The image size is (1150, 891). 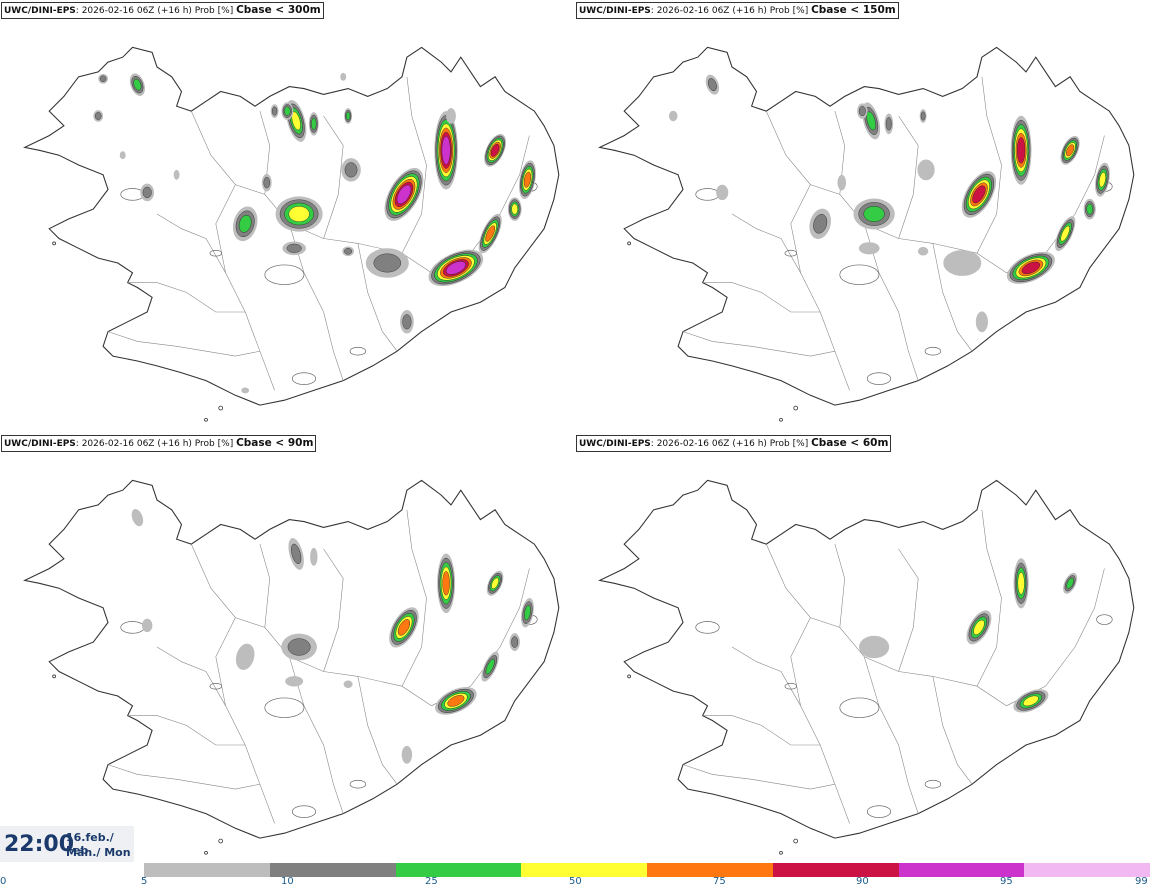 What do you see at coordinates (647, 870) in the screenshot?
I see `probability-colorbar` at bounding box center [647, 870].